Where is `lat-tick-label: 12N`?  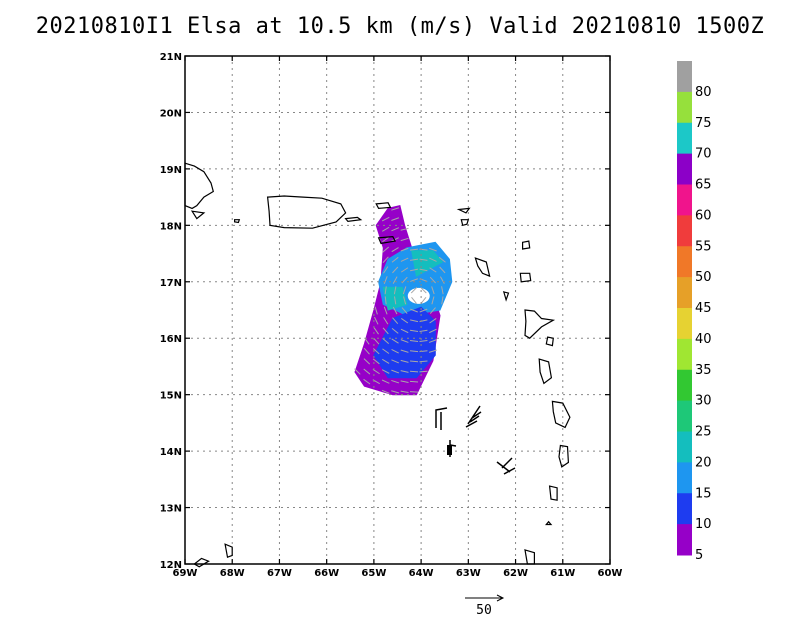 lat-tick-label: 12N is located at coordinates (171, 565).